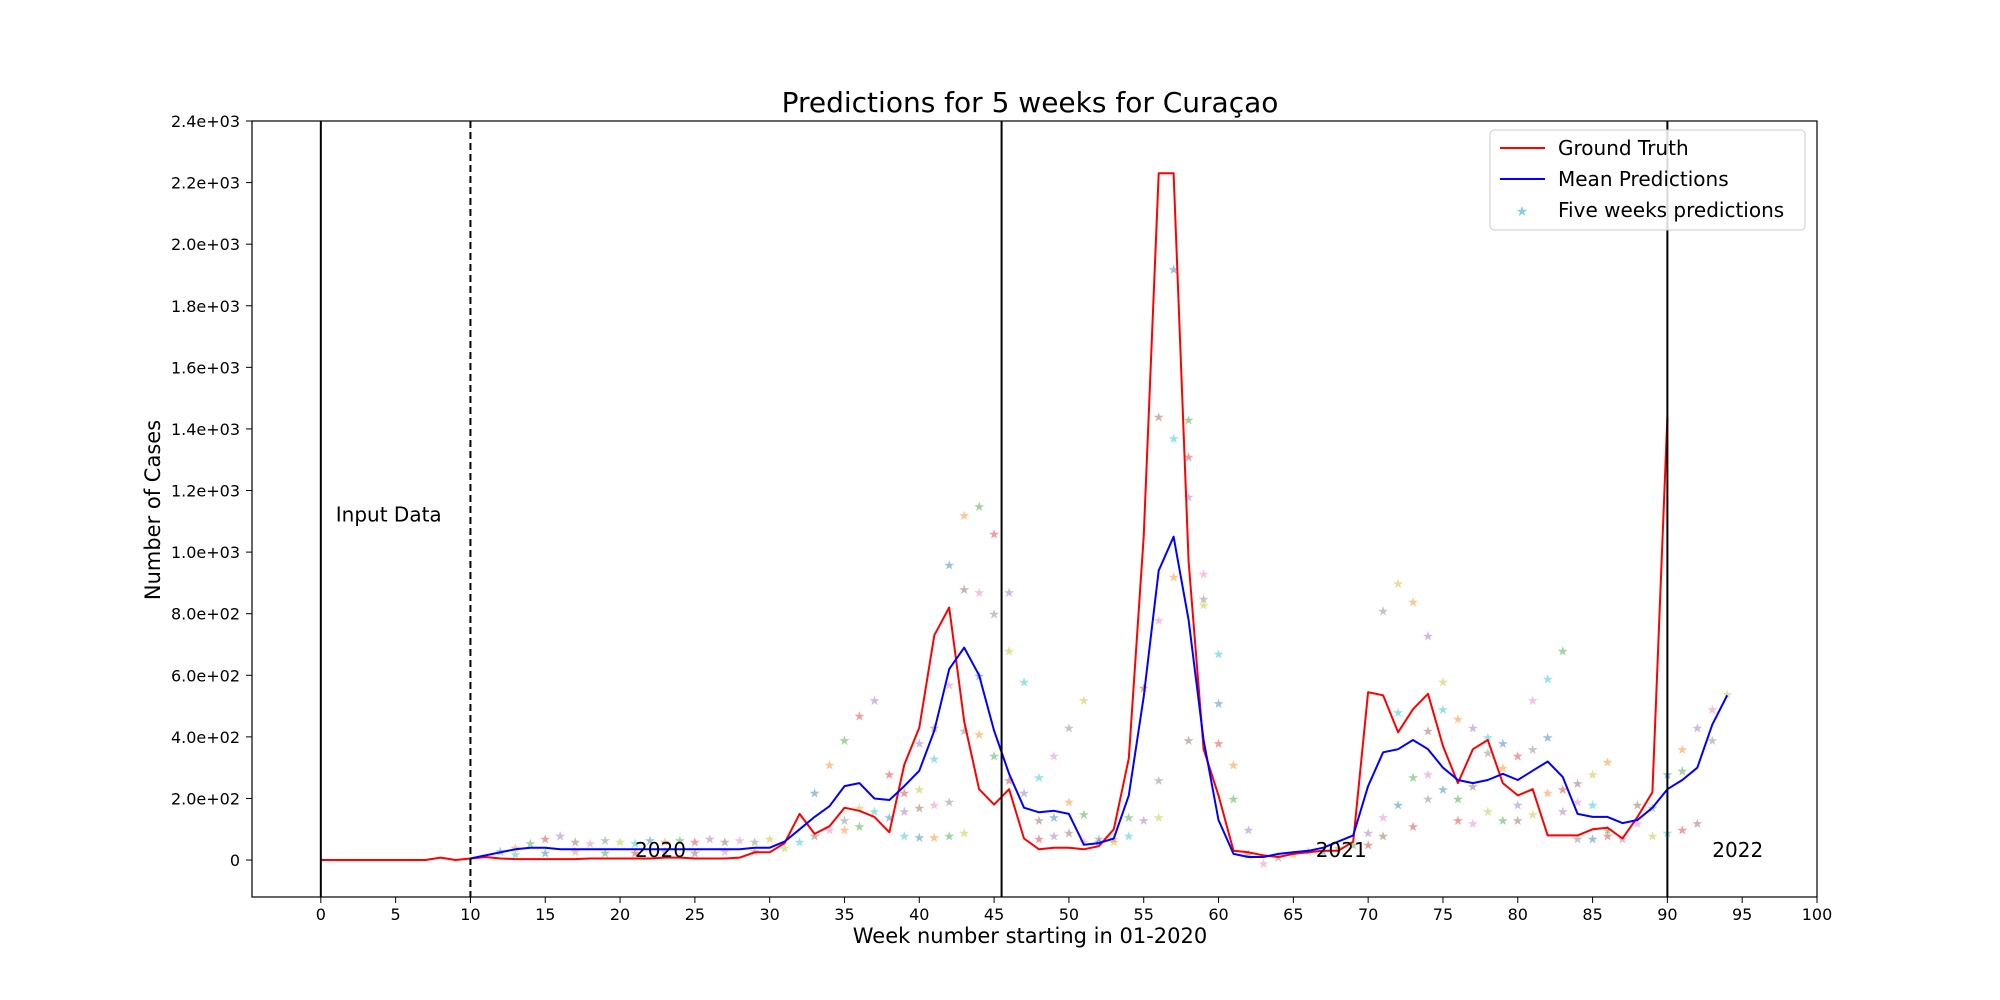 The width and height of the screenshot is (2000, 1000). What do you see at coordinates (205, 367) in the screenshot?
I see `y-tick-label: 1.6e+03` at bounding box center [205, 367].